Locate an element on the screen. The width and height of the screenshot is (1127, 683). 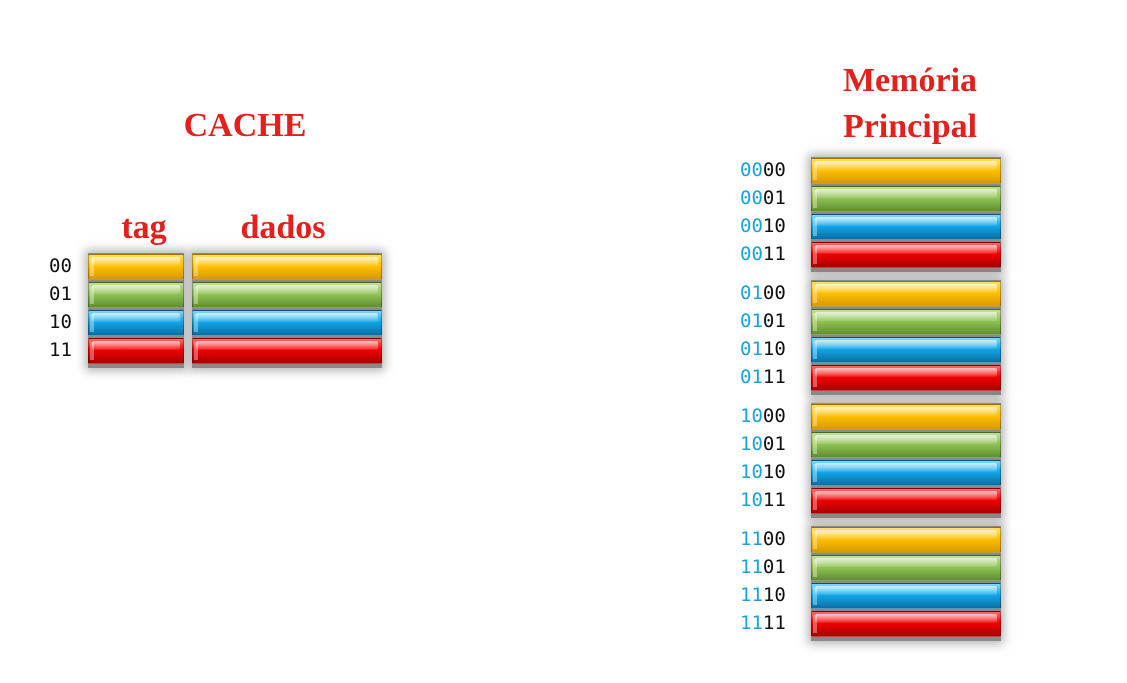
cache-index-label: 01 is located at coordinates (60, 294).